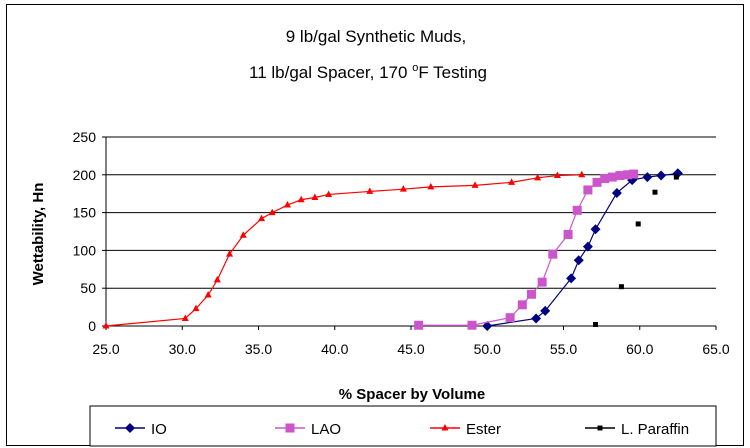  I want to click on legend: IO LAO Ester L. Paraffin, so click(403, 426).